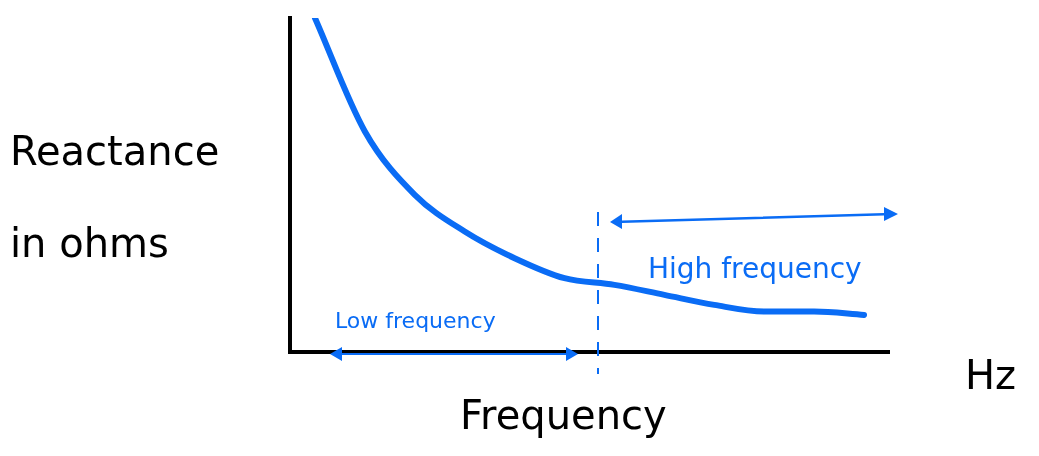 This screenshot has width=1039, height=456. What do you see at coordinates (115, 197) in the screenshot?
I see `y-axis-title: Reactance in ohms` at bounding box center [115, 197].